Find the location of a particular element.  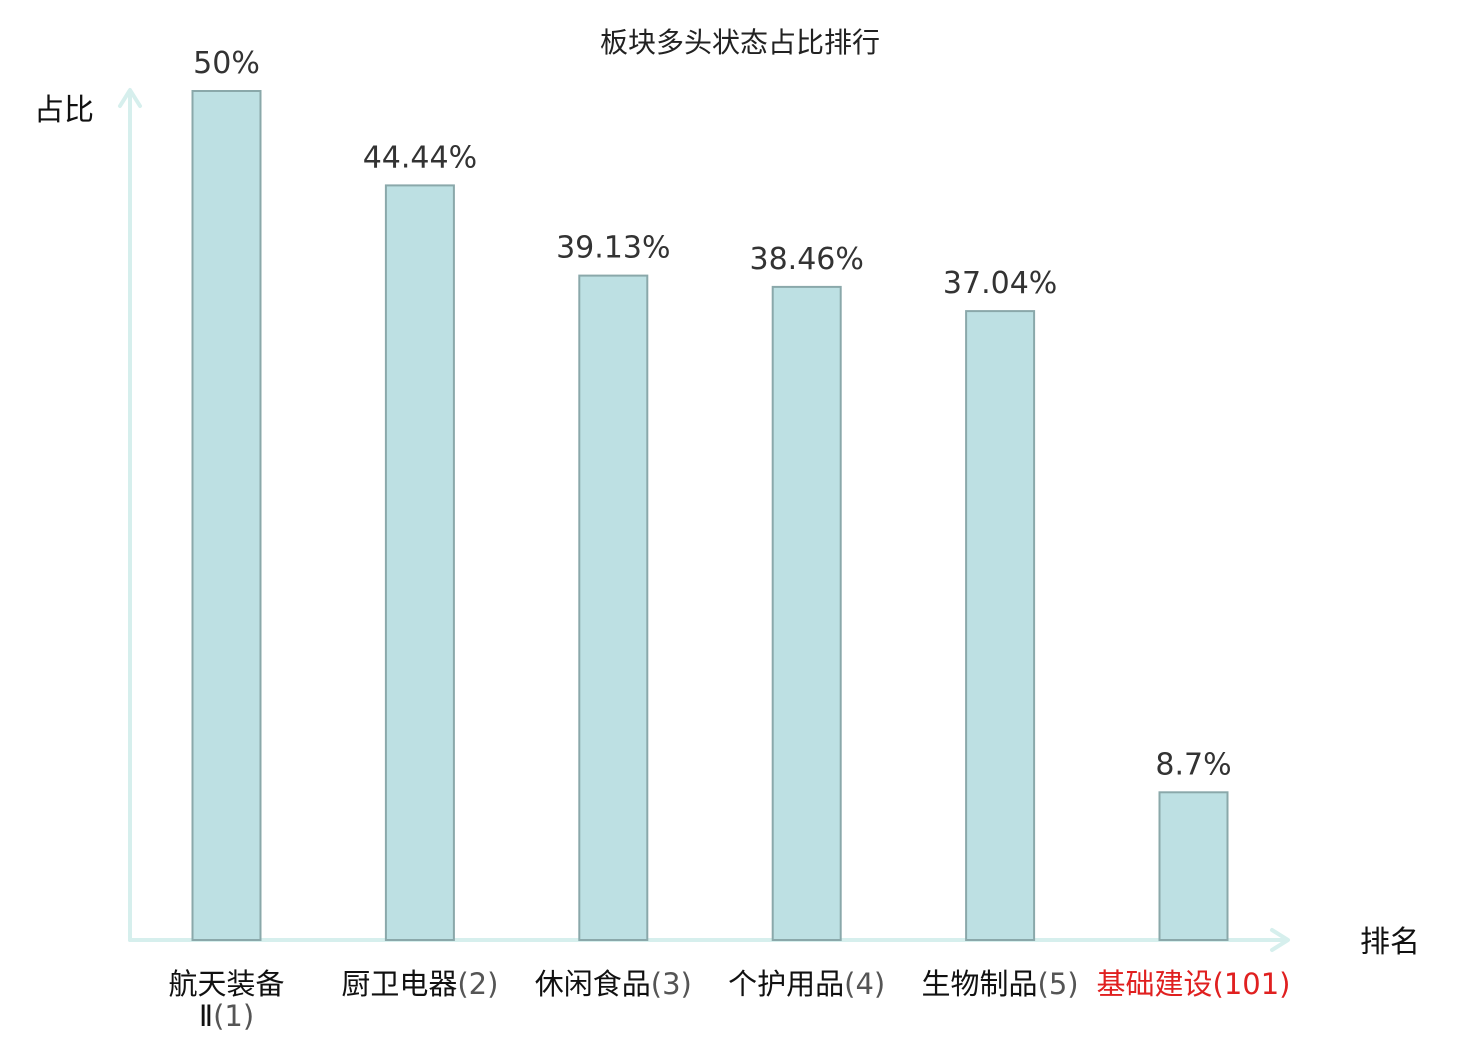

x-axis-label: 排名 is located at coordinates (1390, 942).